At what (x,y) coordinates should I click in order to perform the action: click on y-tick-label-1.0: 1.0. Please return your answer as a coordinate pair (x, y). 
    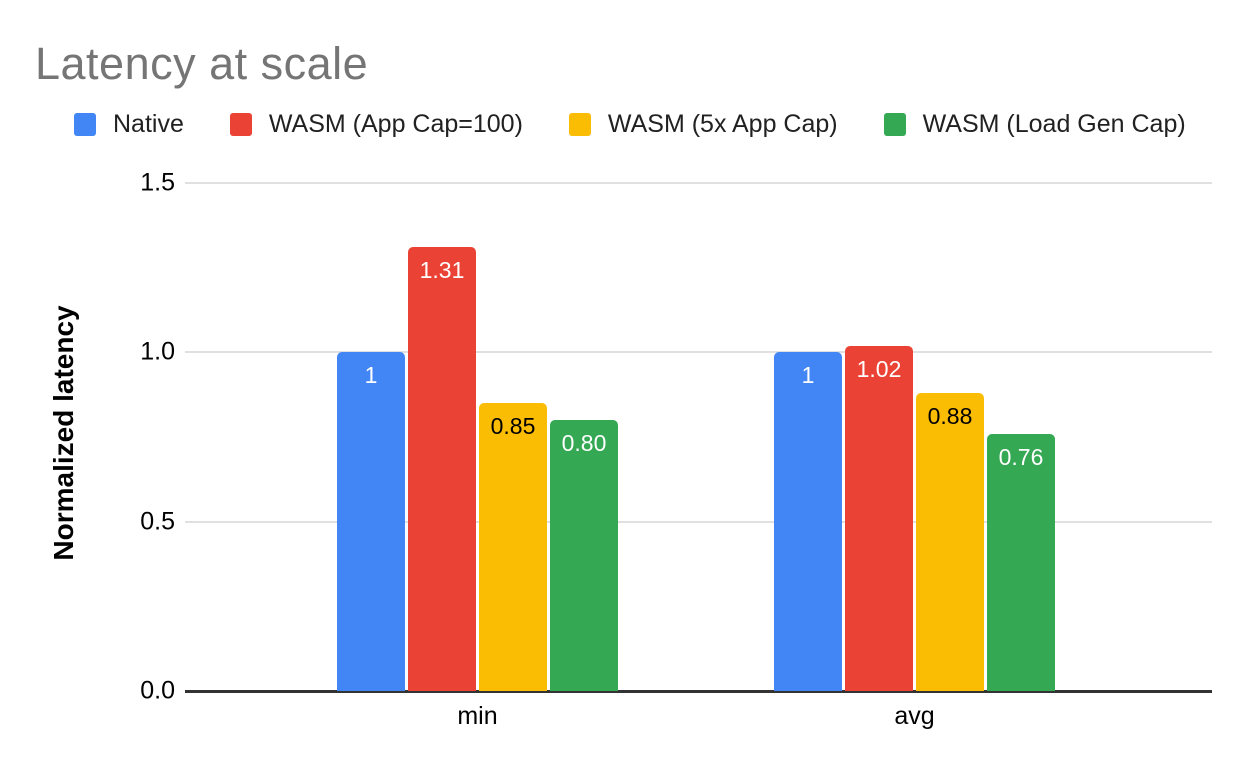
    Looking at the image, I should click on (157, 351).